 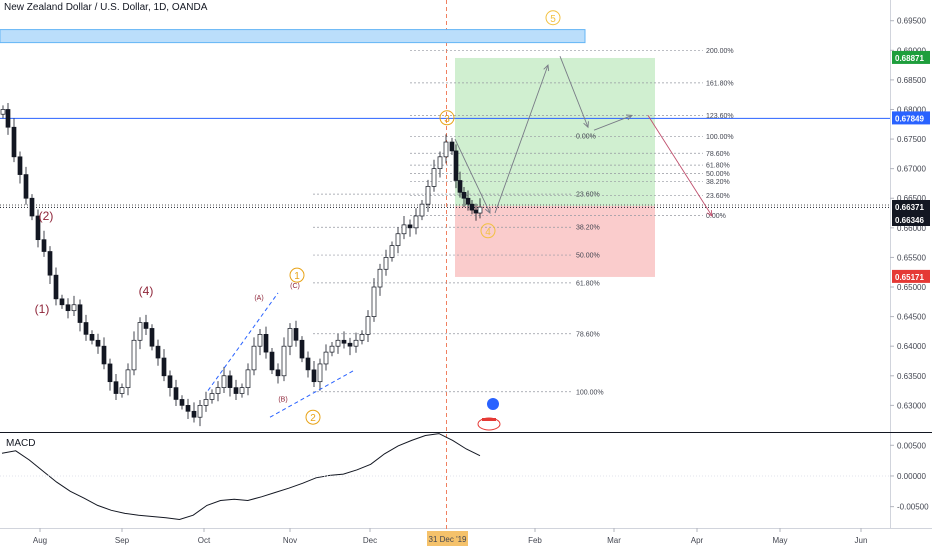 I want to click on y-tick-label: 0.64000, so click(x=911, y=346).